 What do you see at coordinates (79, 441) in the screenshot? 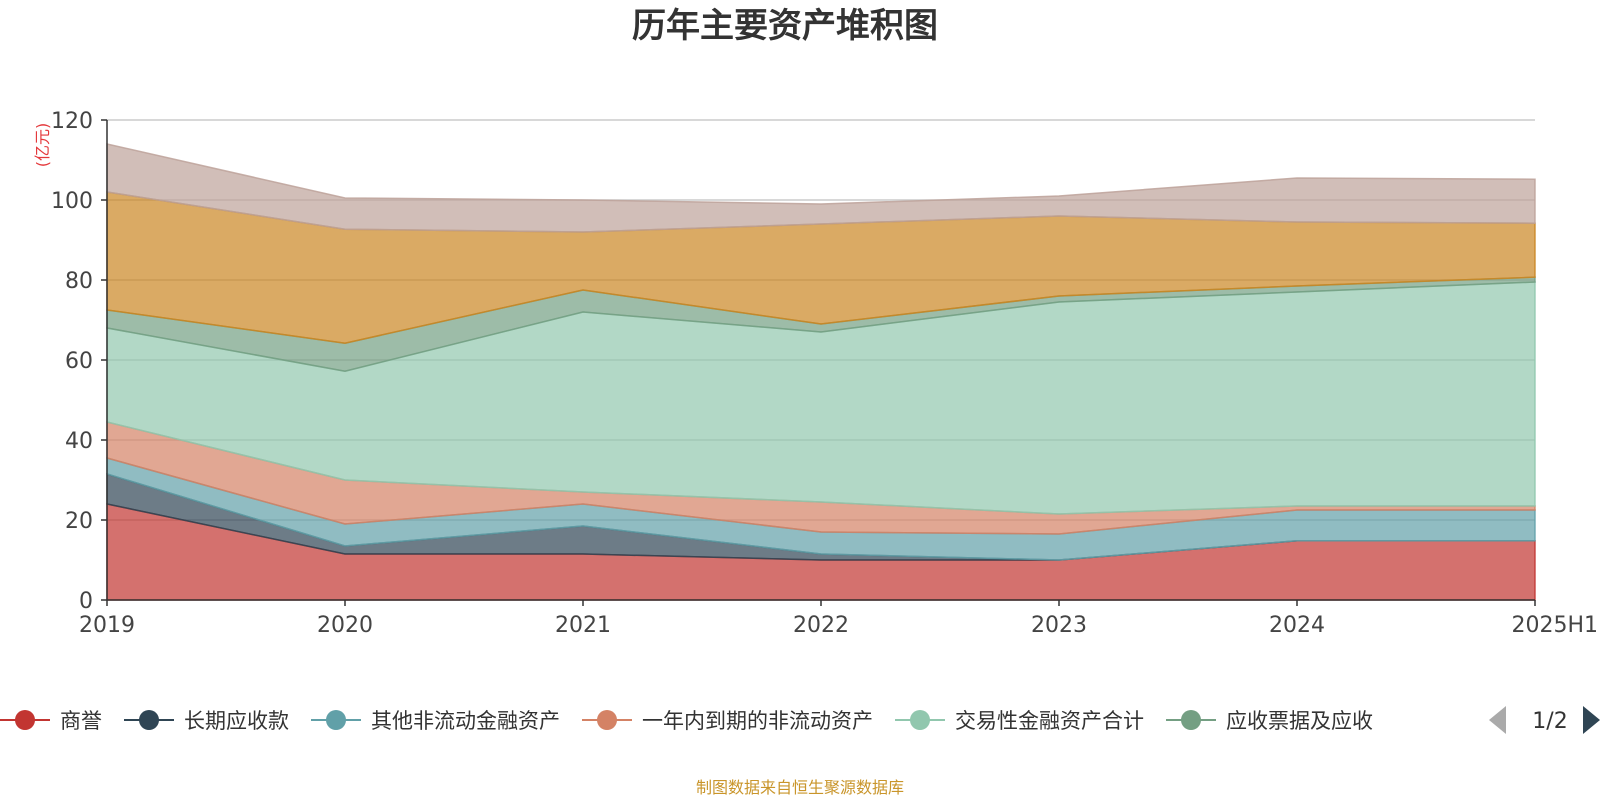
I see `y-tick-label: 40` at bounding box center [79, 441].